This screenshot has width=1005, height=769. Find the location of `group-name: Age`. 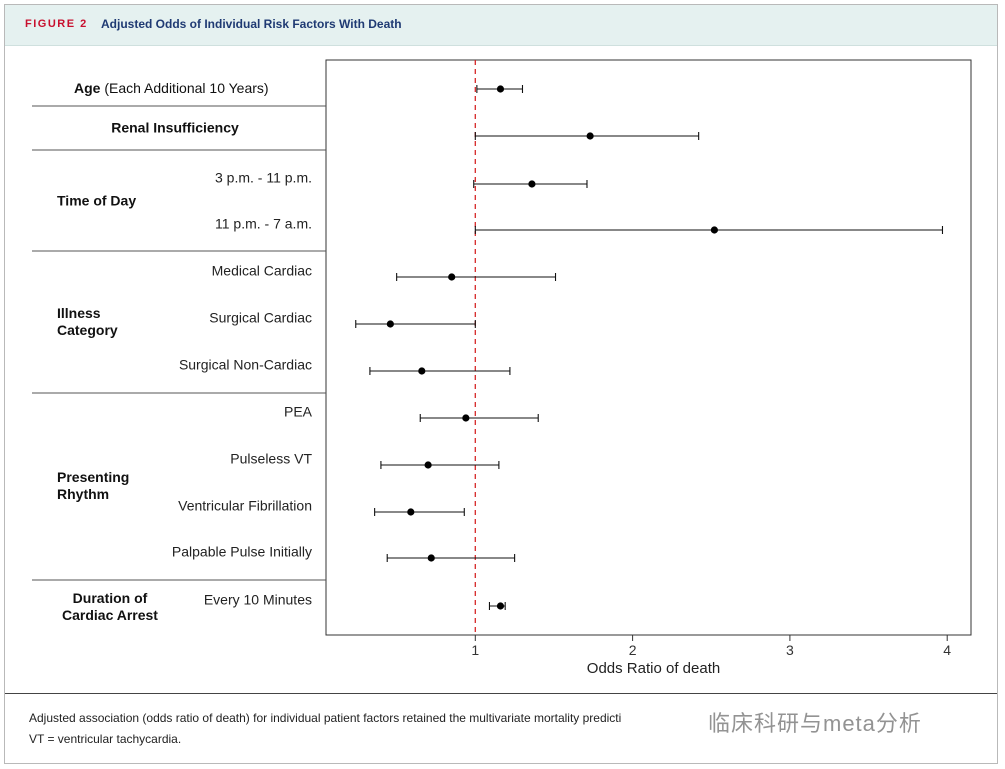

group-name: Age is located at coordinates (87, 88).